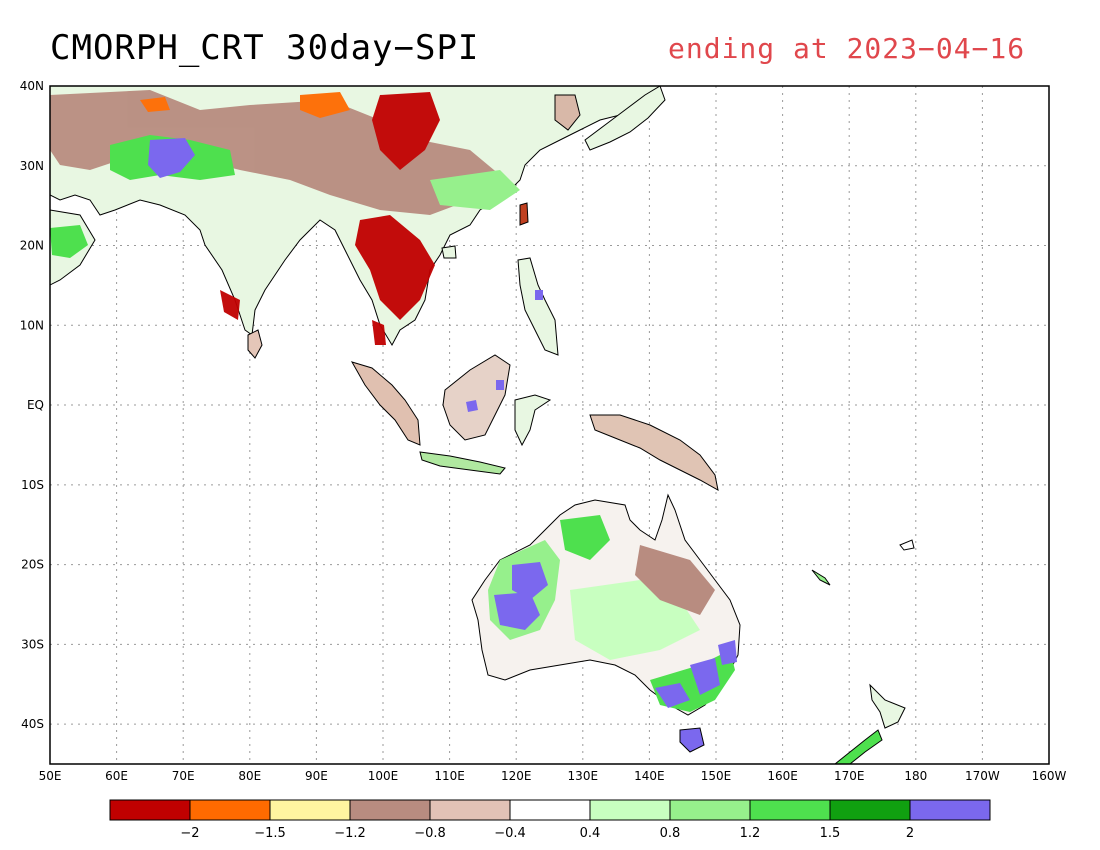 The height and width of the screenshot is (850, 1100). I want to click on map-date-label: ending at 2023−04−16, so click(847, 48).